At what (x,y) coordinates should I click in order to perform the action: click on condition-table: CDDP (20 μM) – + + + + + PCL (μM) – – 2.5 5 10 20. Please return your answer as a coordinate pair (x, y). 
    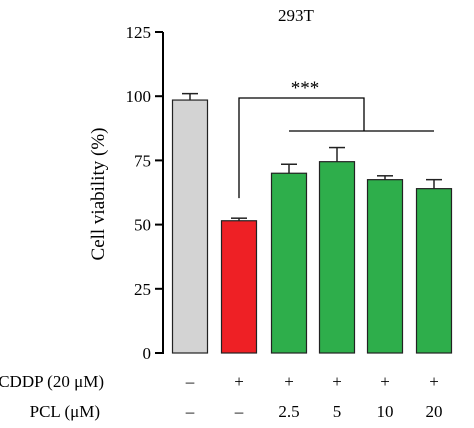
    Looking at the image, I should click on (221, 396).